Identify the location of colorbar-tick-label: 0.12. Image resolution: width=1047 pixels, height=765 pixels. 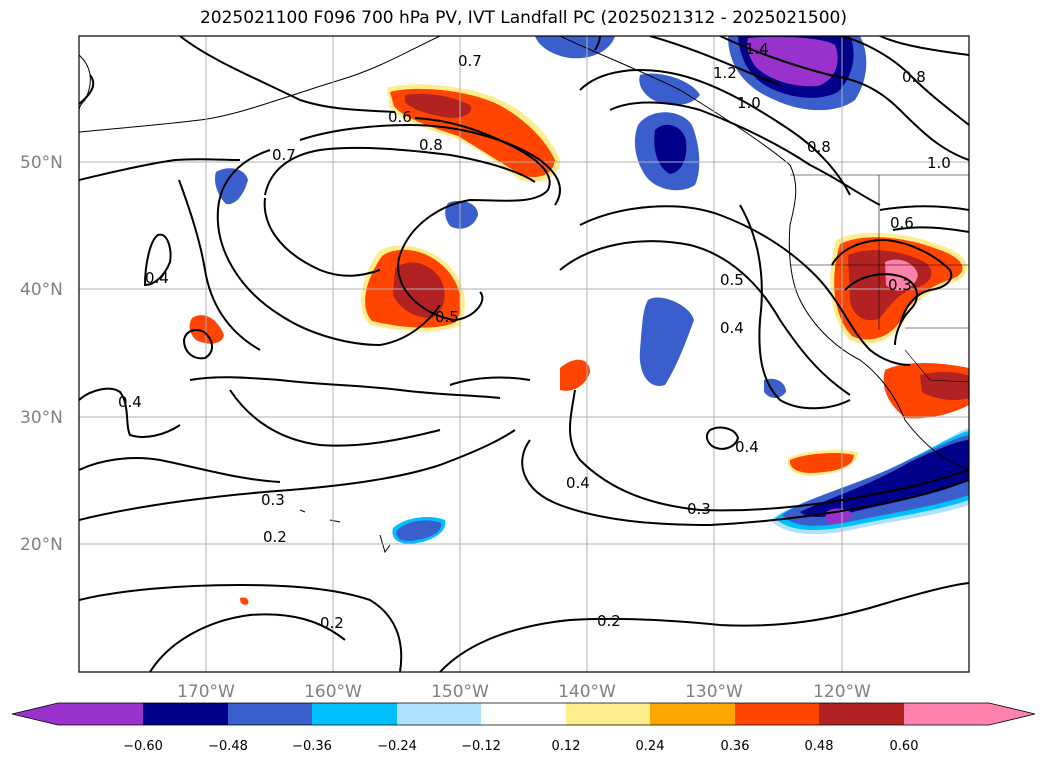
(566, 746).